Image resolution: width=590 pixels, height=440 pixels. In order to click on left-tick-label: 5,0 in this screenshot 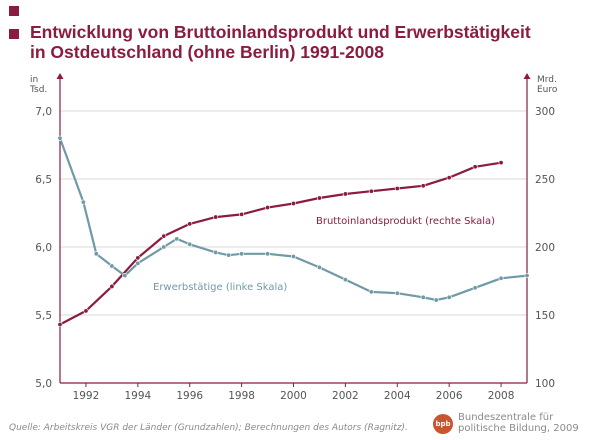, I will do `click(43, 384)`.